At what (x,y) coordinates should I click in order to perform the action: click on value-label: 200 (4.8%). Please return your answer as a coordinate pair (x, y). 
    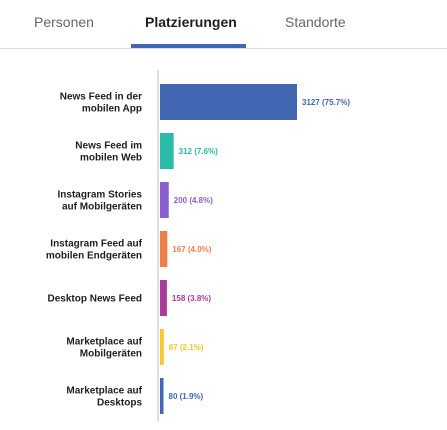
    Looking at the image, I should click on (193, 200).